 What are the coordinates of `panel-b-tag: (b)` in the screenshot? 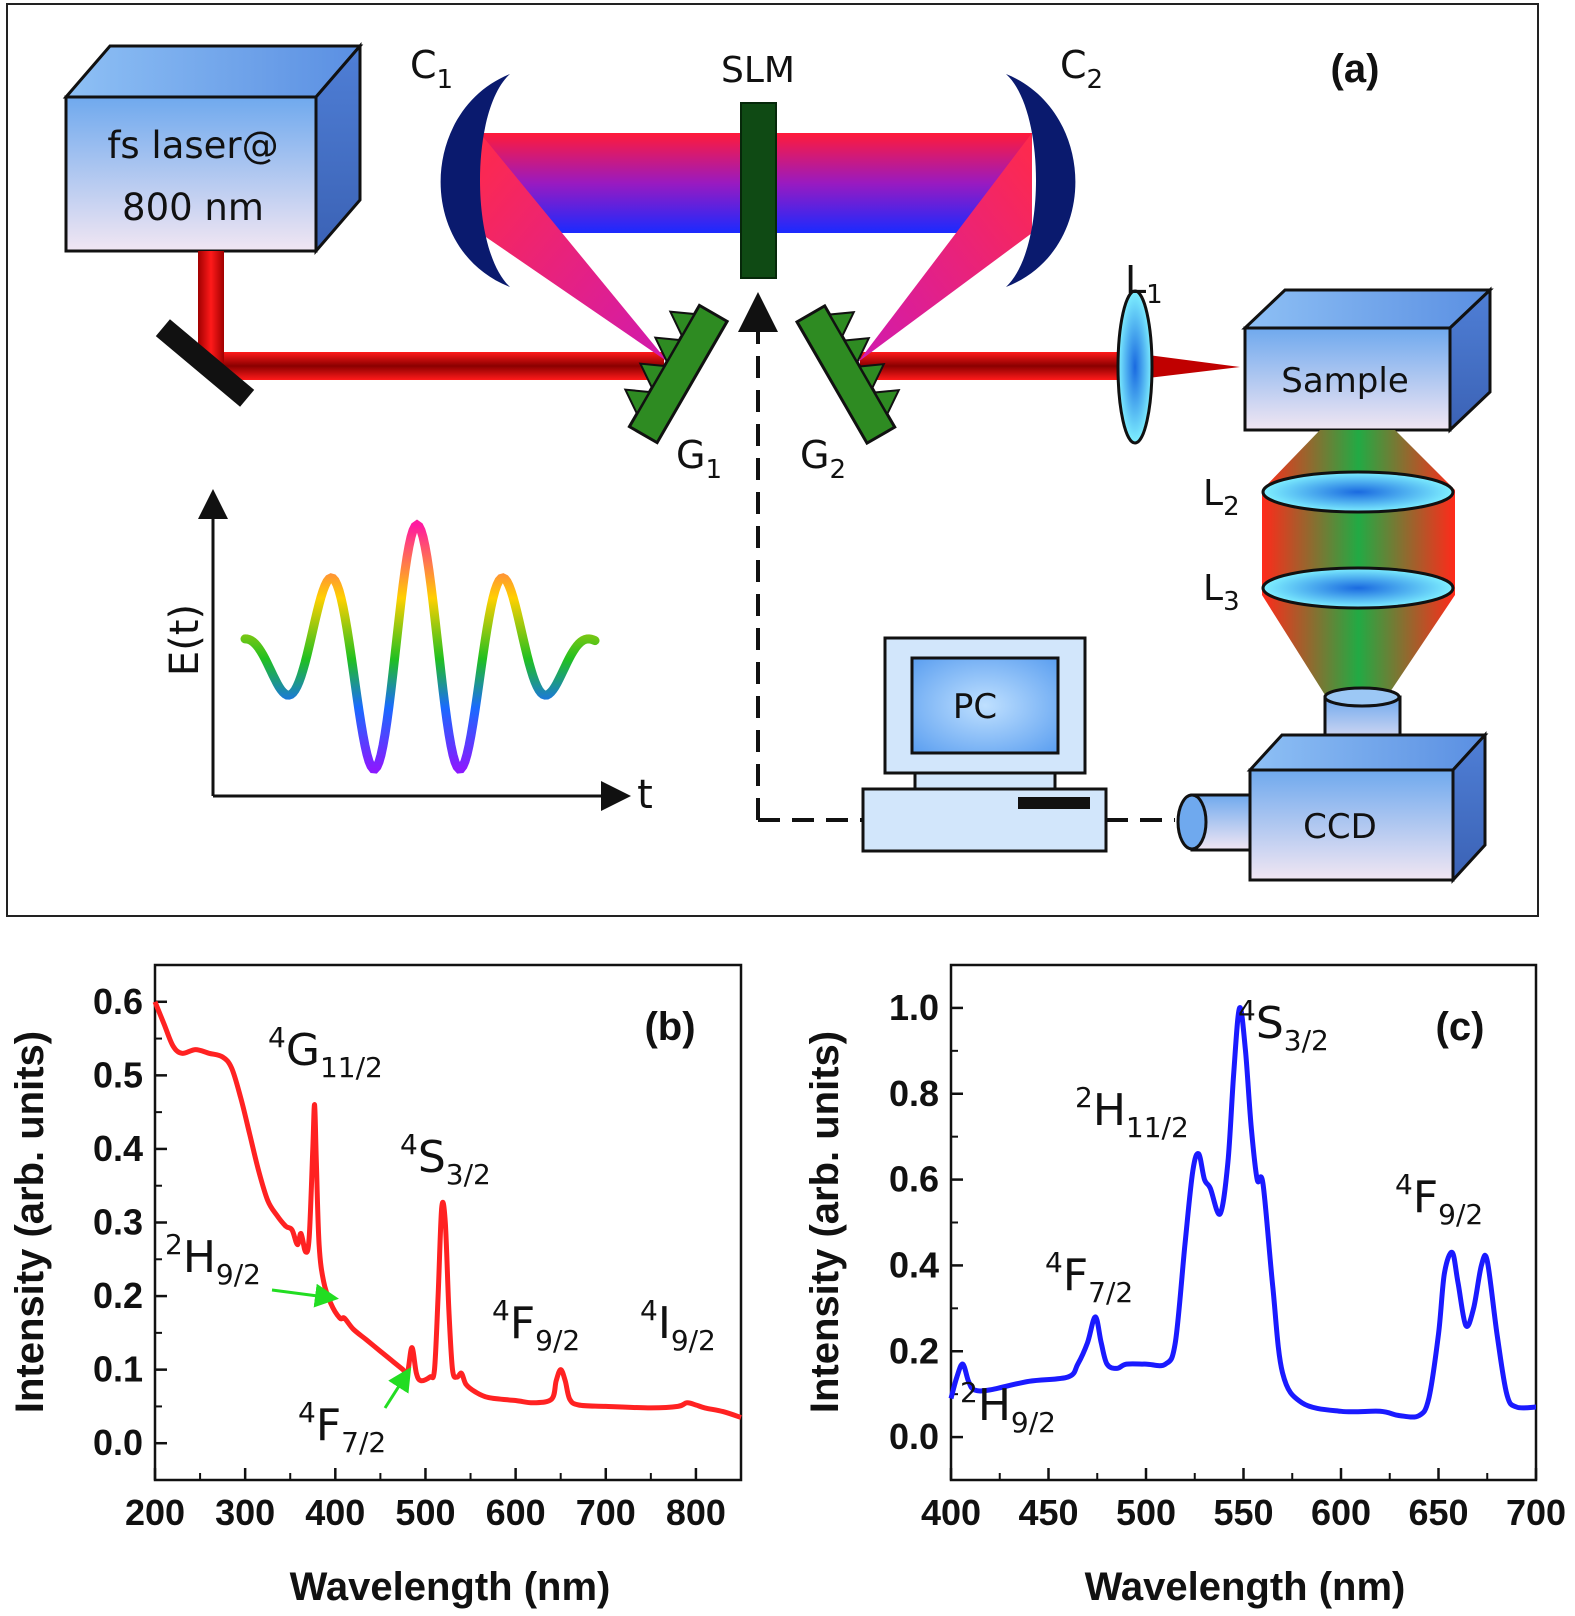 It's located at (669, 1027).